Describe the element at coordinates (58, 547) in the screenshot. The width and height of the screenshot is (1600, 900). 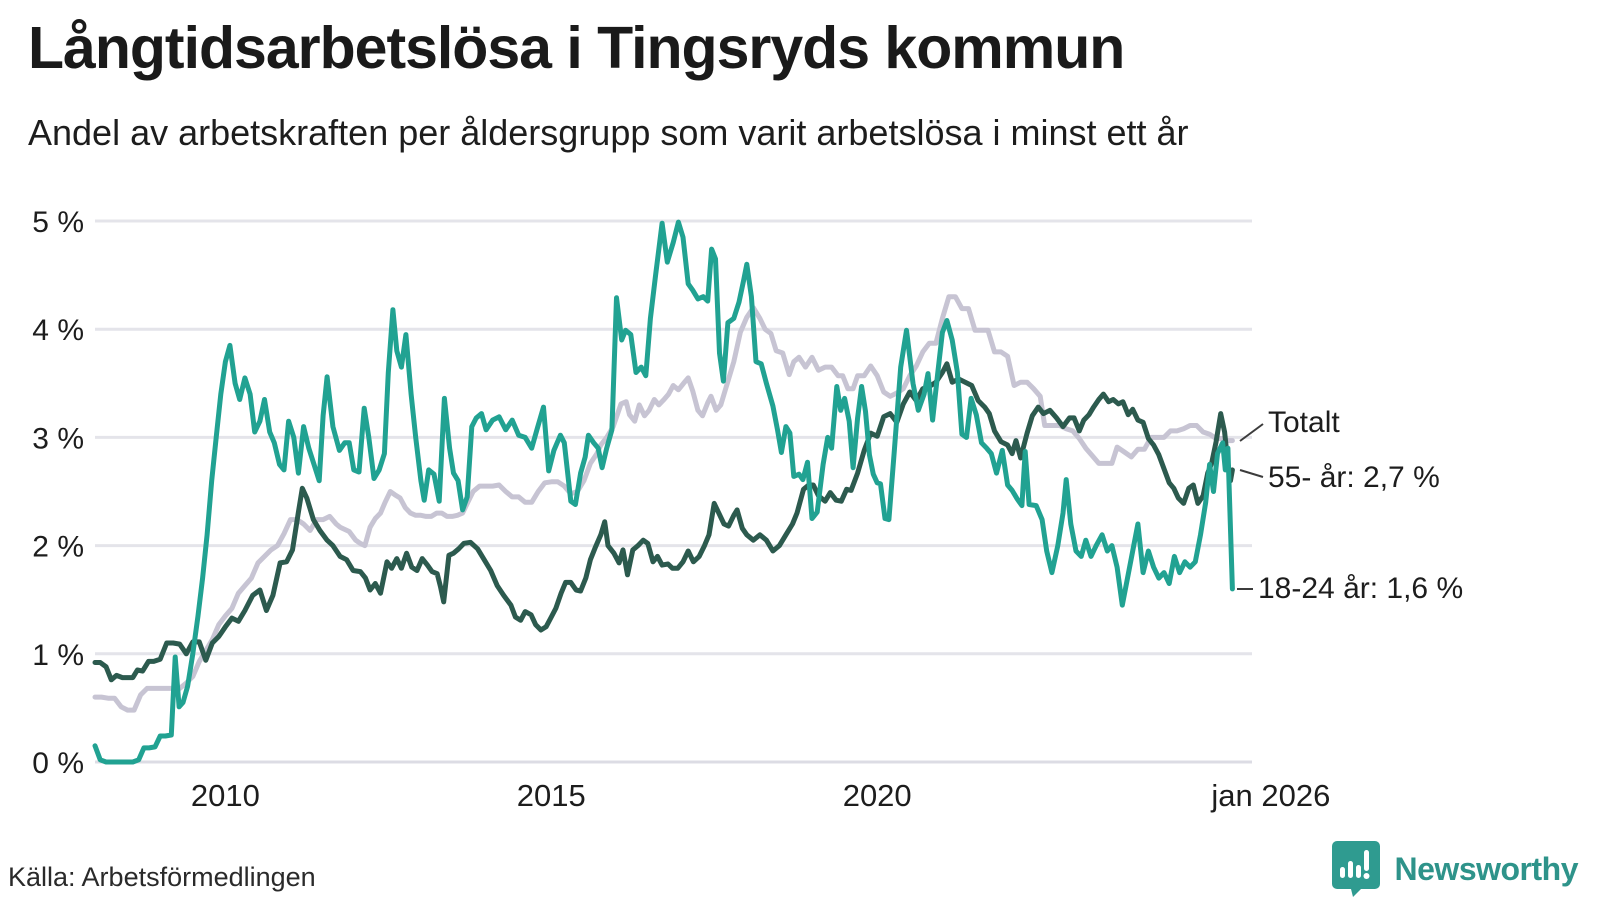
I see `y-tick-label: 2 %` at that location.